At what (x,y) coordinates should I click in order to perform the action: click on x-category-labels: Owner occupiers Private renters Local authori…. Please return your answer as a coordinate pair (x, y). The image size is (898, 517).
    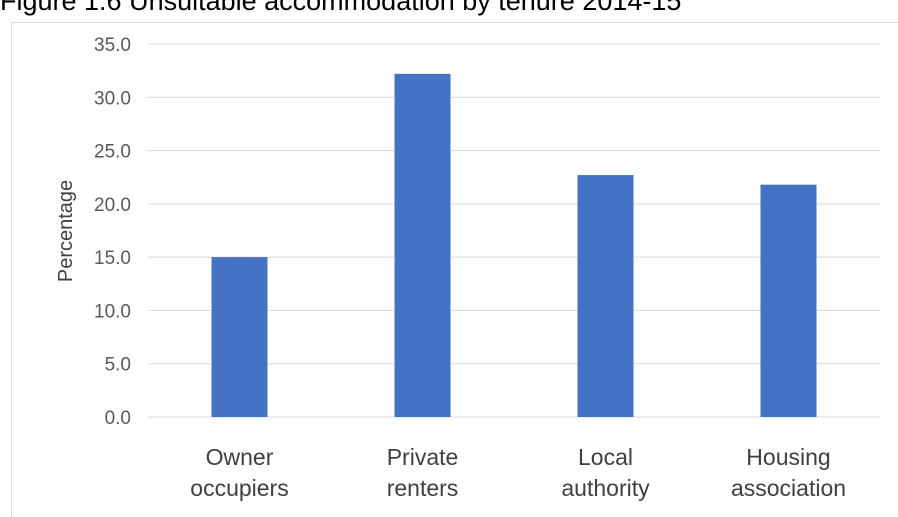
    Looking at the image, I should click on (518, 472).